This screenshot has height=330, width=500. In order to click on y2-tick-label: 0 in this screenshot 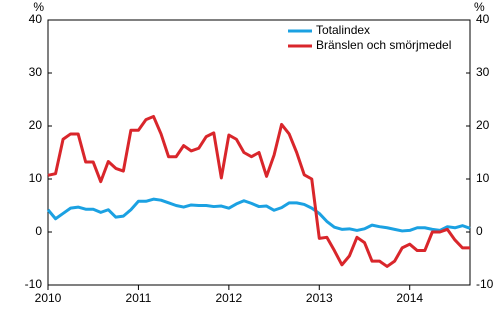, I will do `click(479, 231)`.